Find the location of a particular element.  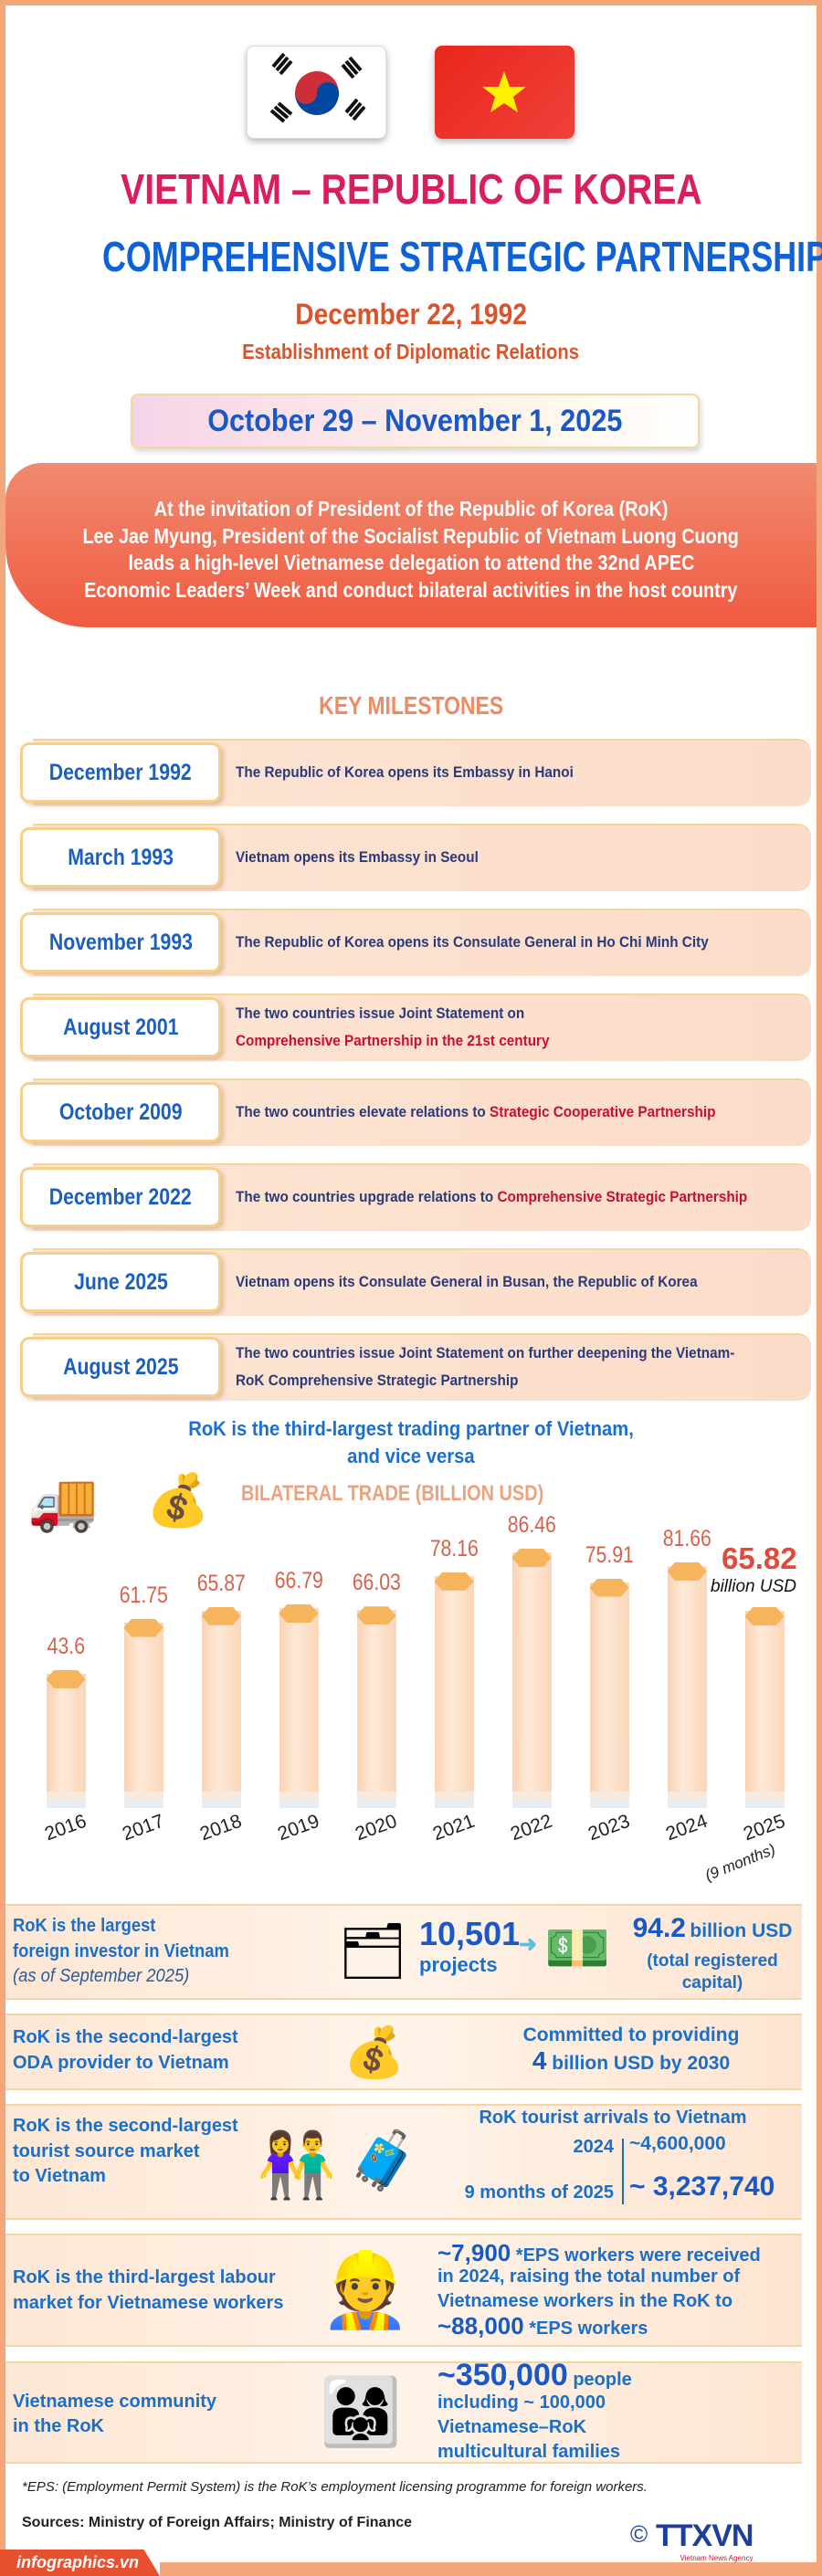

year-label: 2017 is located at coordinates (143, 1827).